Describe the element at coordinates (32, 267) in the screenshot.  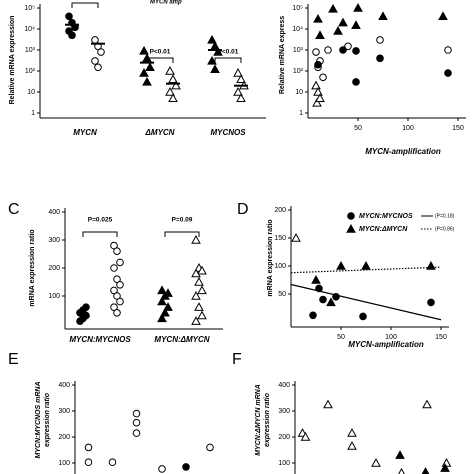
I see `y-axis-label: mRNA expression ratio` at that location.